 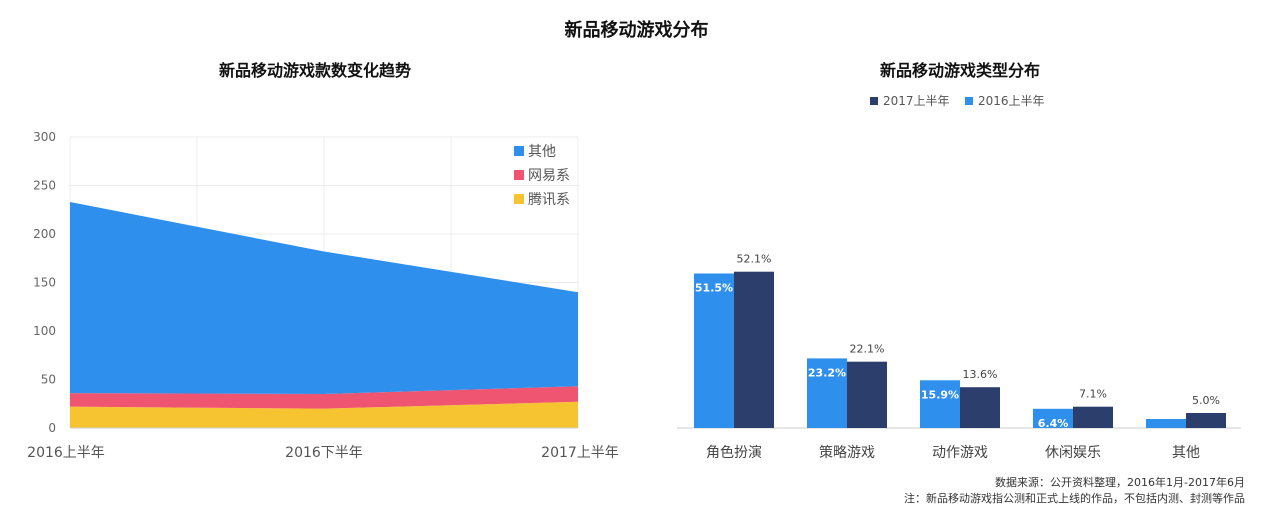 What do you see at coordinates (754, 259) in the screenshot?
I see `bar-value-label: 52.1%` at bounding box center [754, 259].